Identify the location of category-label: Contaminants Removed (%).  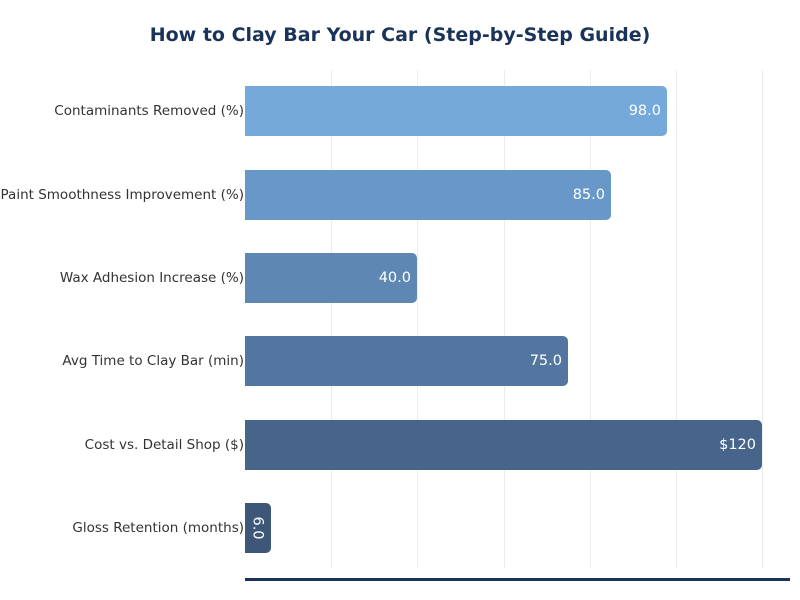
(149, 111).